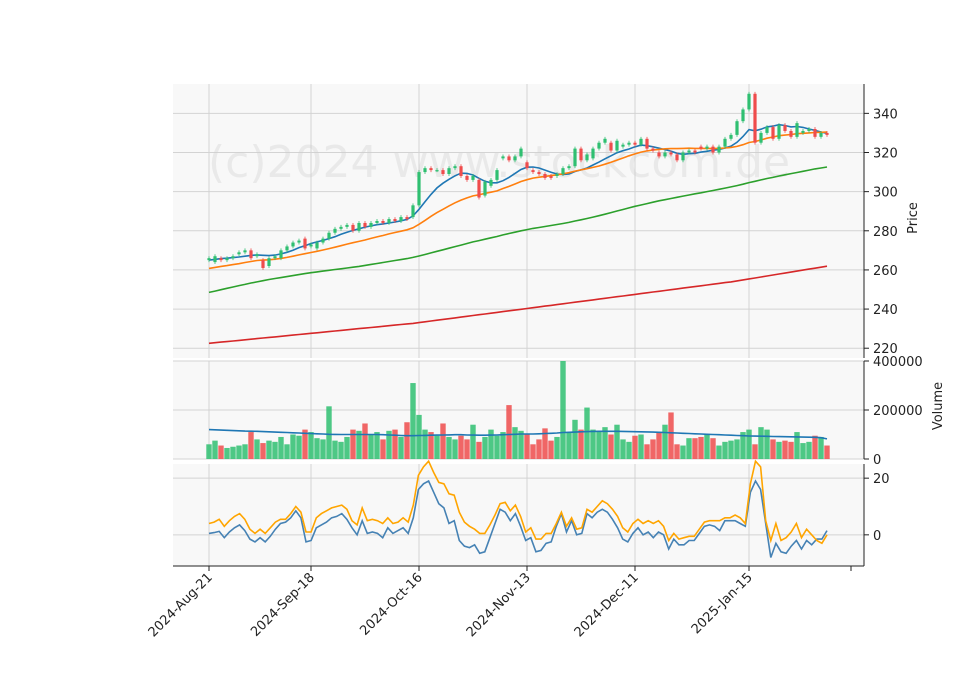  I want to click on y-tick-label: 300, so click(885, 193).